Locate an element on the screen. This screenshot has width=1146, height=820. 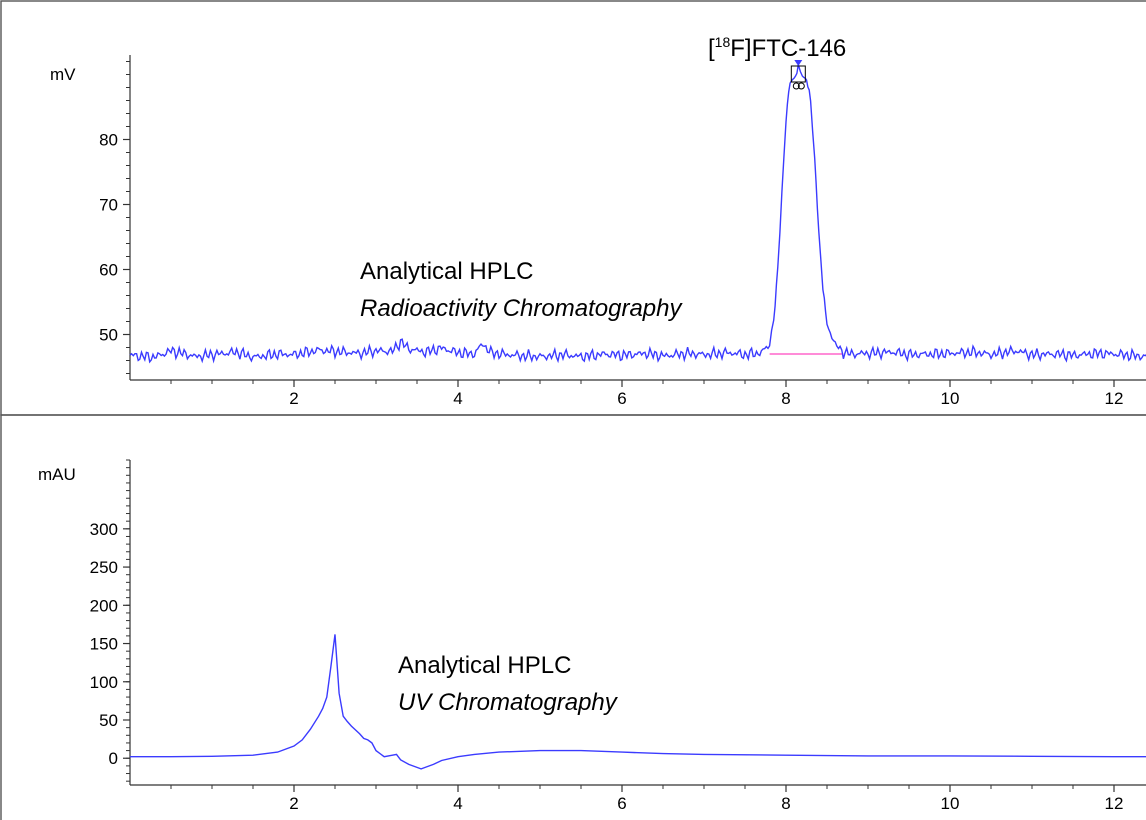
top-annotation-line1: Analytical HPLC is located at coordinates (446, 271).